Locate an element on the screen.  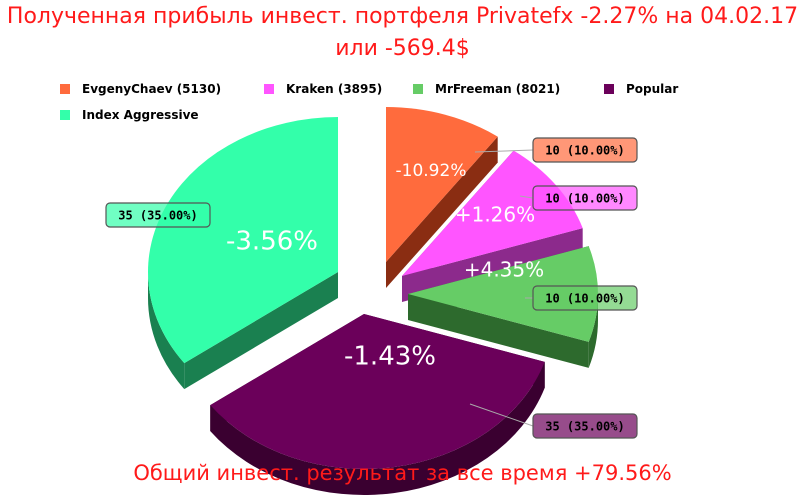
slice-value-label: -3.56% is located at coordinates (272, 242).